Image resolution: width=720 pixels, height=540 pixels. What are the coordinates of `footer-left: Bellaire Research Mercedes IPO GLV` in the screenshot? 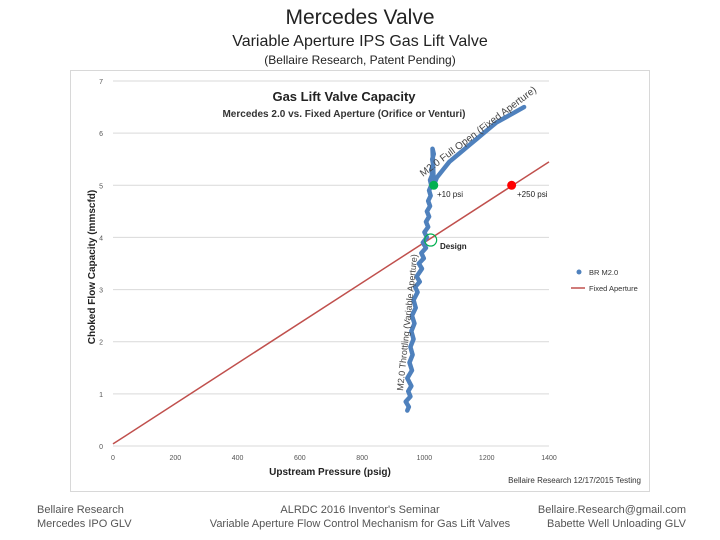 It's located at (84, 517).